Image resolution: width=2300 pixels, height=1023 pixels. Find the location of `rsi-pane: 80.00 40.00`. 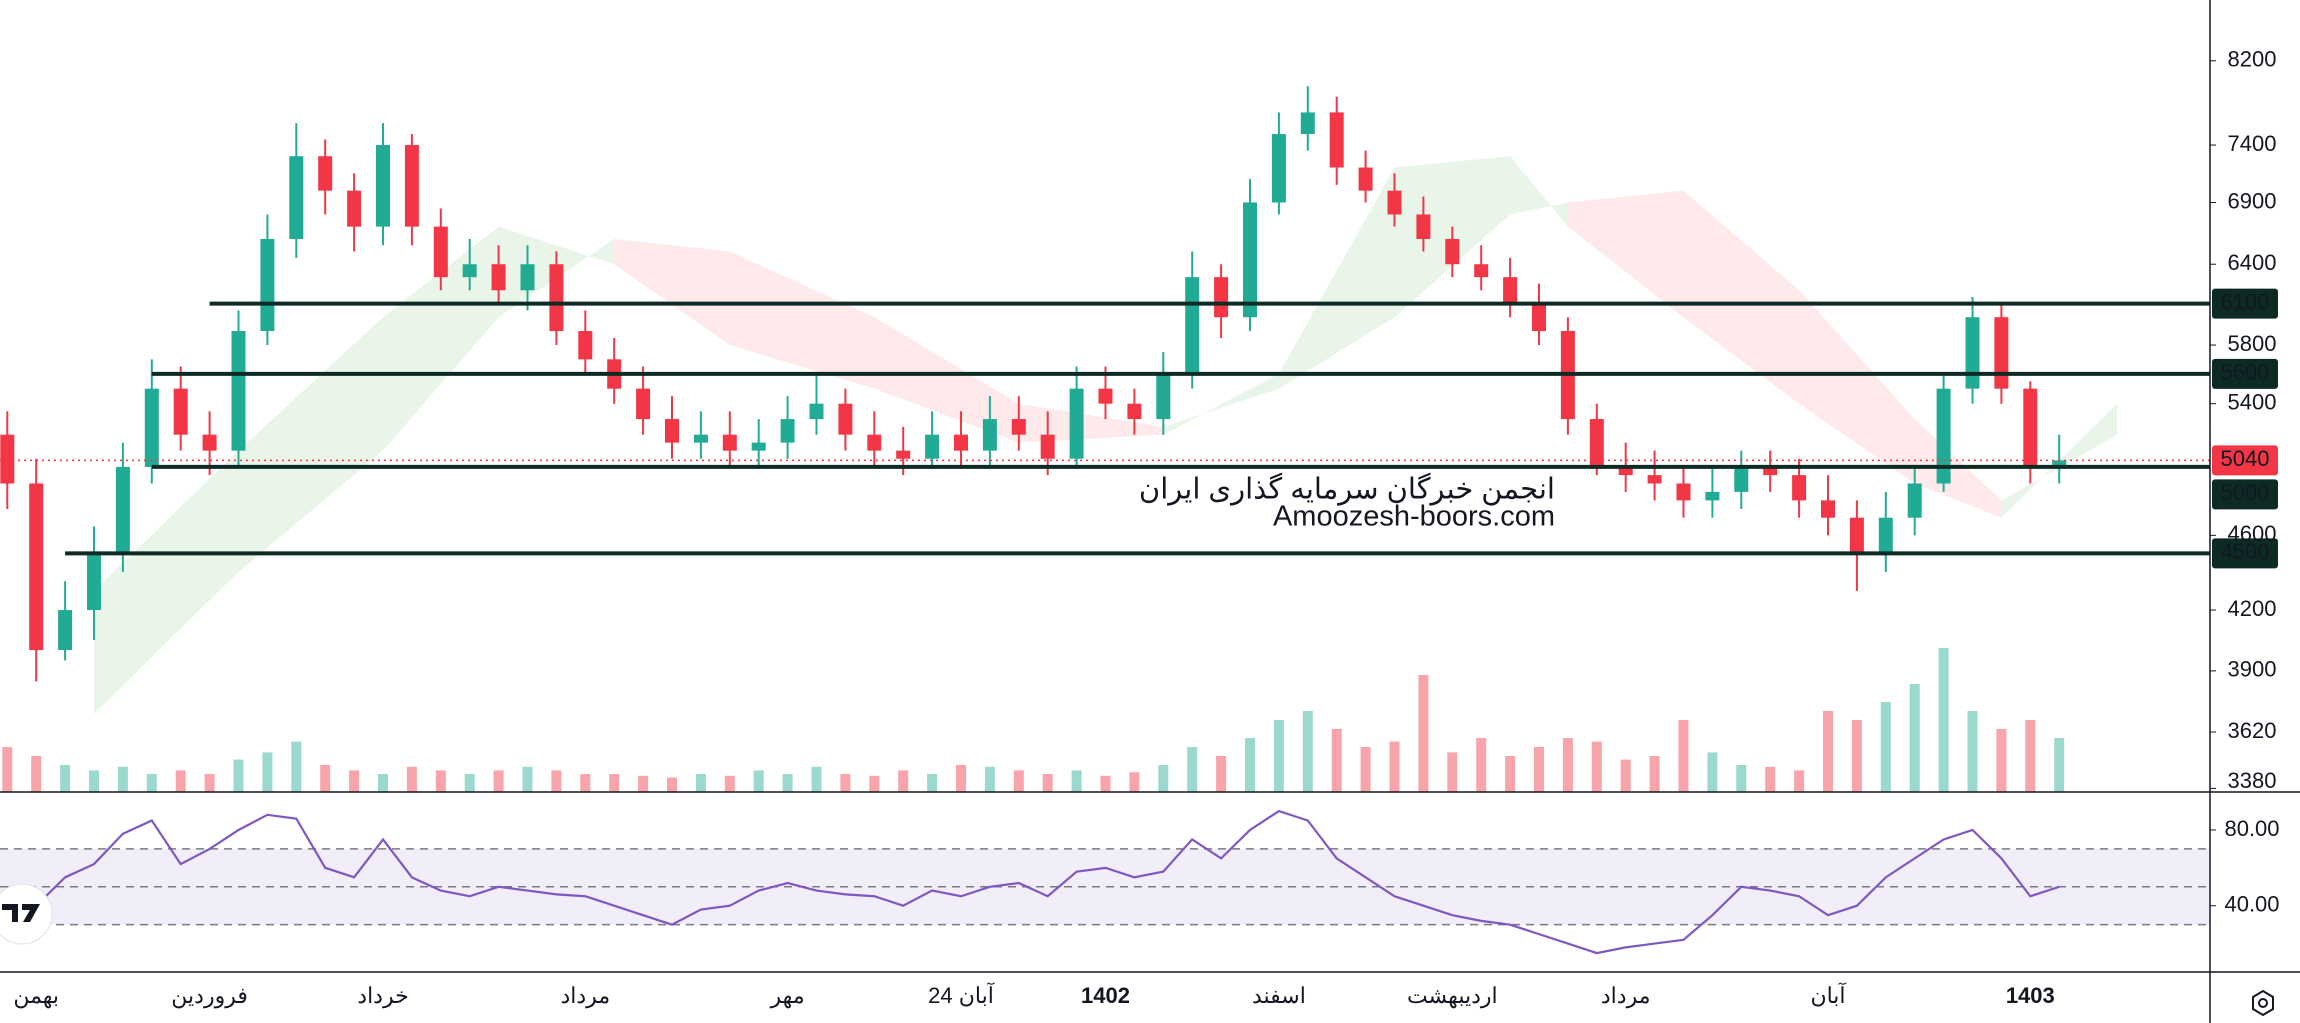

rsi-pane: 80.00 40.00 is located at coordinates (1140, 882).